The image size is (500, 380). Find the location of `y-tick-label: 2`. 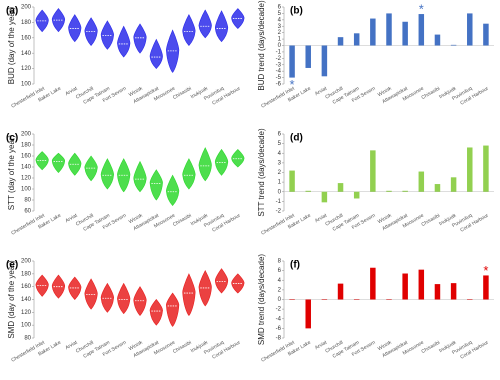

y-tick-label: 2 is located at coordinates (280, 173).